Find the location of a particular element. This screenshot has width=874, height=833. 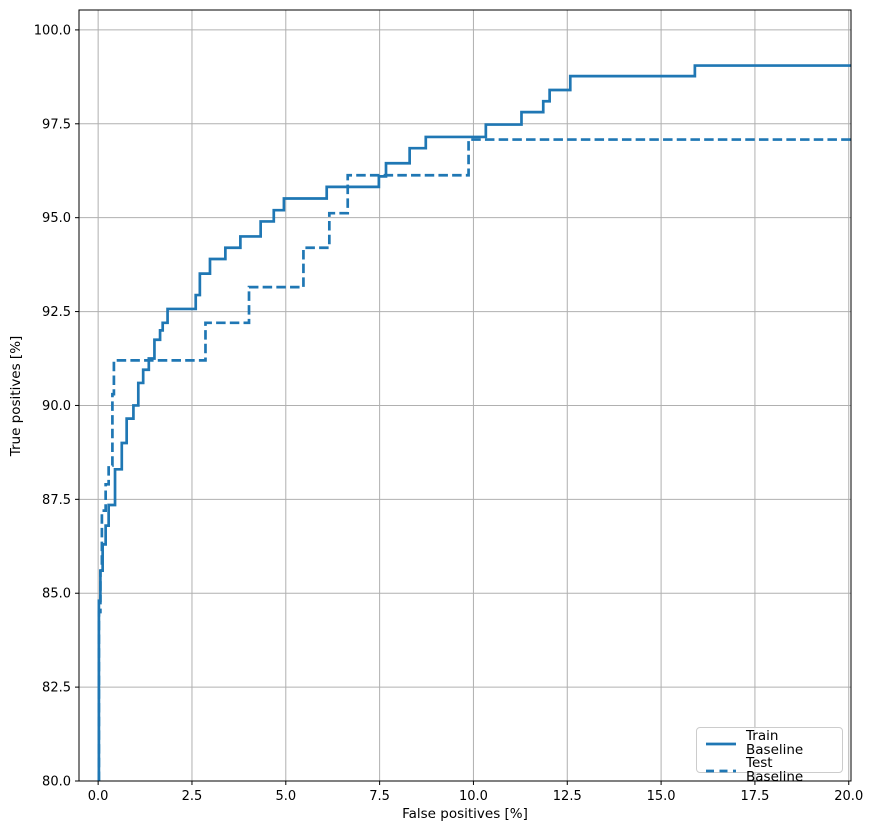

x-tick-label: 20.0 is located at coordinates (848, 796).